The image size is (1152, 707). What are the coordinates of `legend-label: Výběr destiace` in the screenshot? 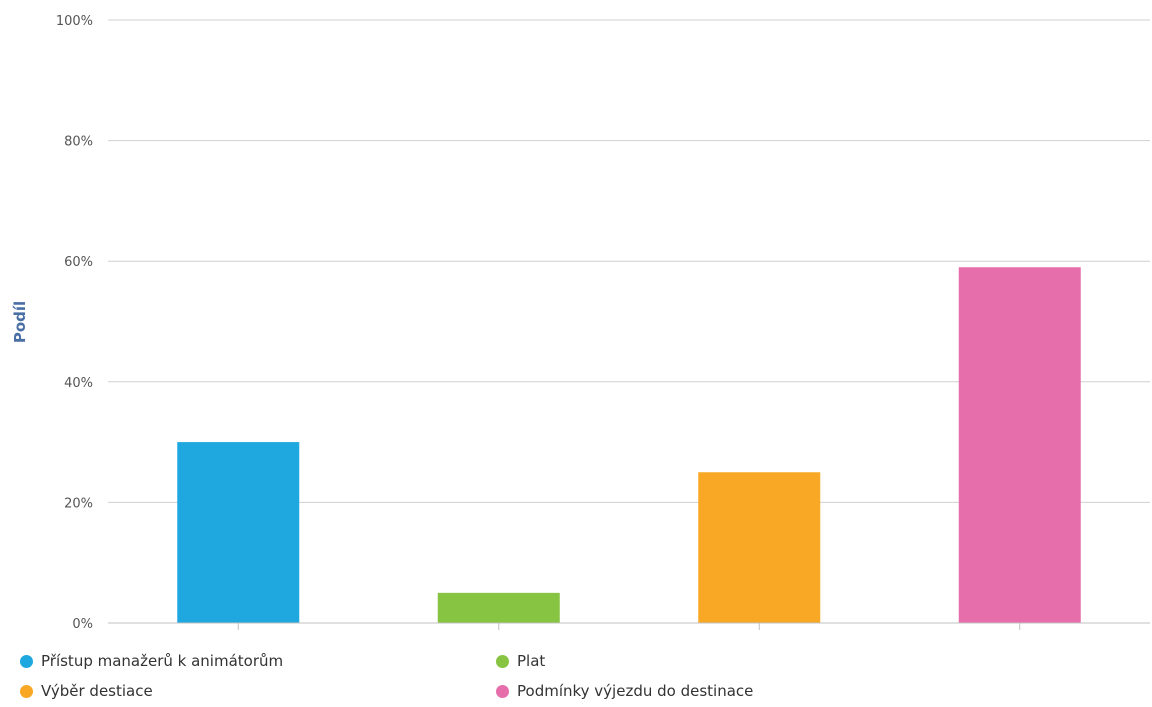 It's located at (97, 691).